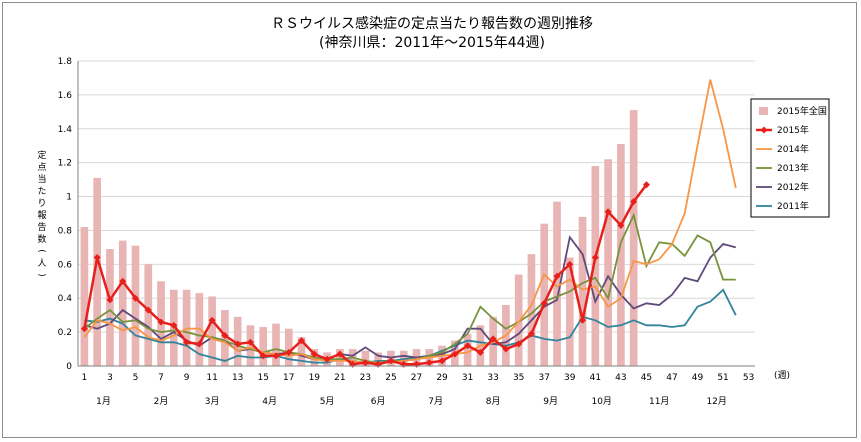 The image size is (861, 442). Describe the element at coordinates (41, 167) in the screenshot. I see `y-axis-label-char: 点` at that location.